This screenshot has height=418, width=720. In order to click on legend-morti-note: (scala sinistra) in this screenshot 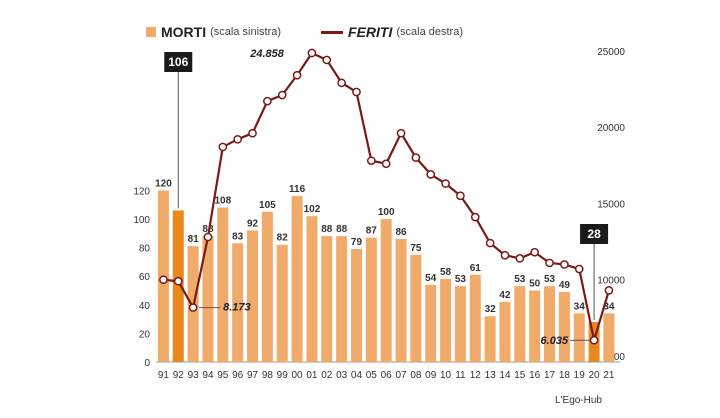, I will do `click(246, 32)`.